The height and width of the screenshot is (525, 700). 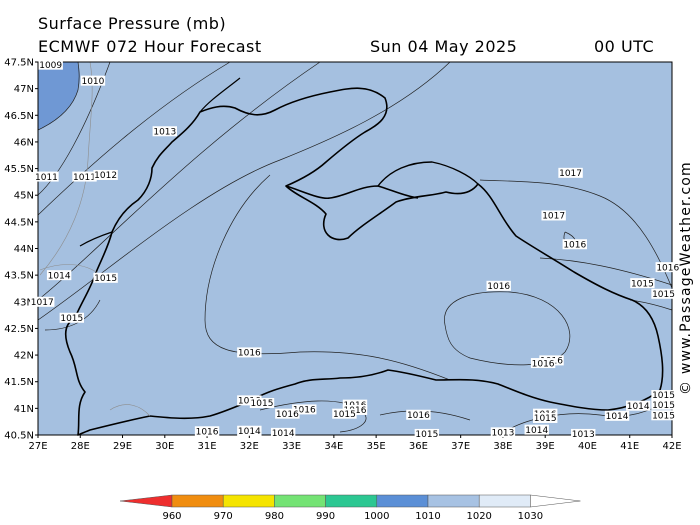 I want to click on lon-label: 30E, so click(x=164, y=446).